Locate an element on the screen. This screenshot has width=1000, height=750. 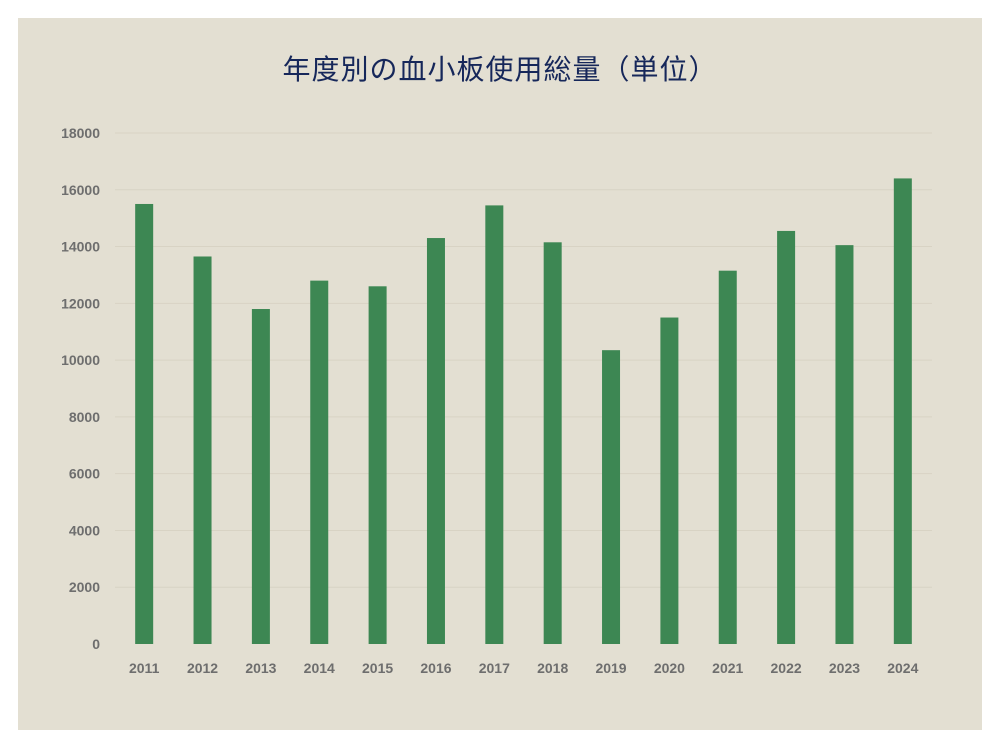
y-tick-label: 16000 is located at coordinates (80, 190).